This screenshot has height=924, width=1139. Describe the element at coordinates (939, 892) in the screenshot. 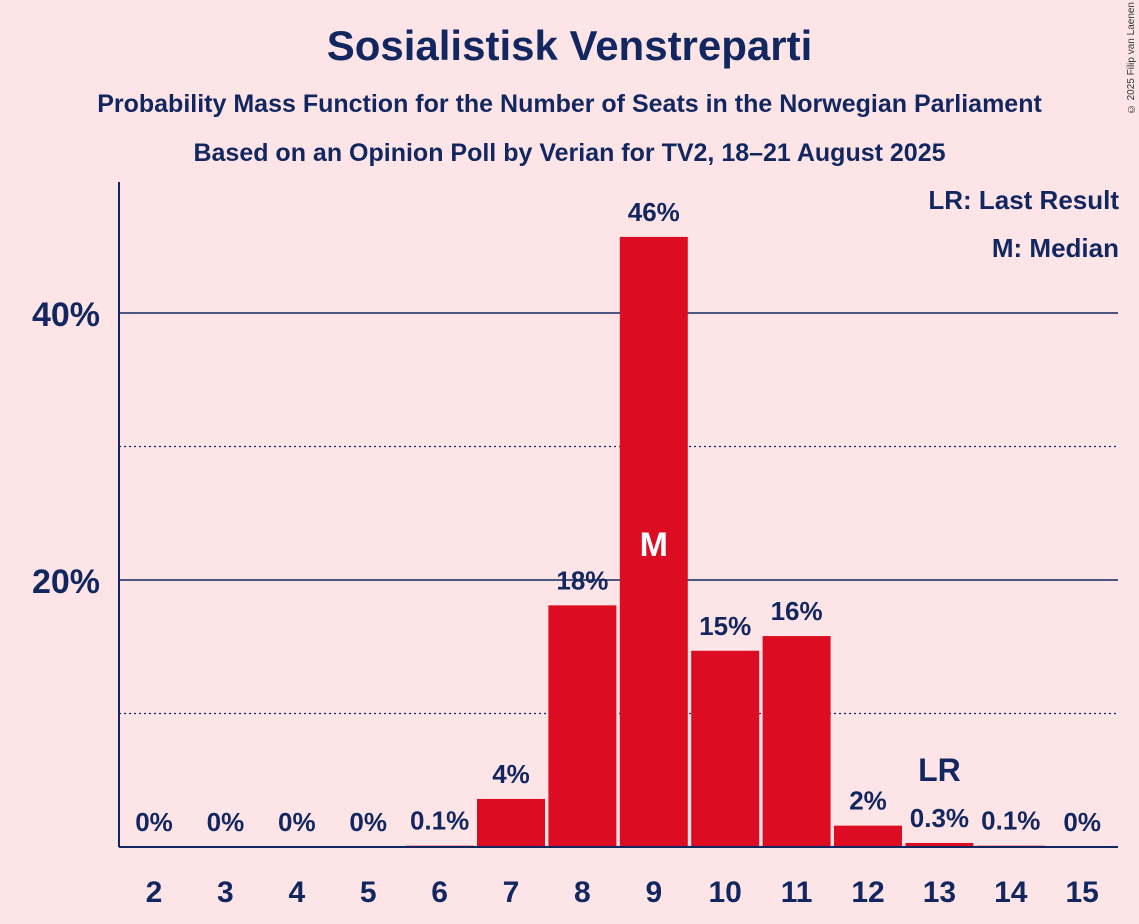

I see `x-tick-label: 13` at that location.